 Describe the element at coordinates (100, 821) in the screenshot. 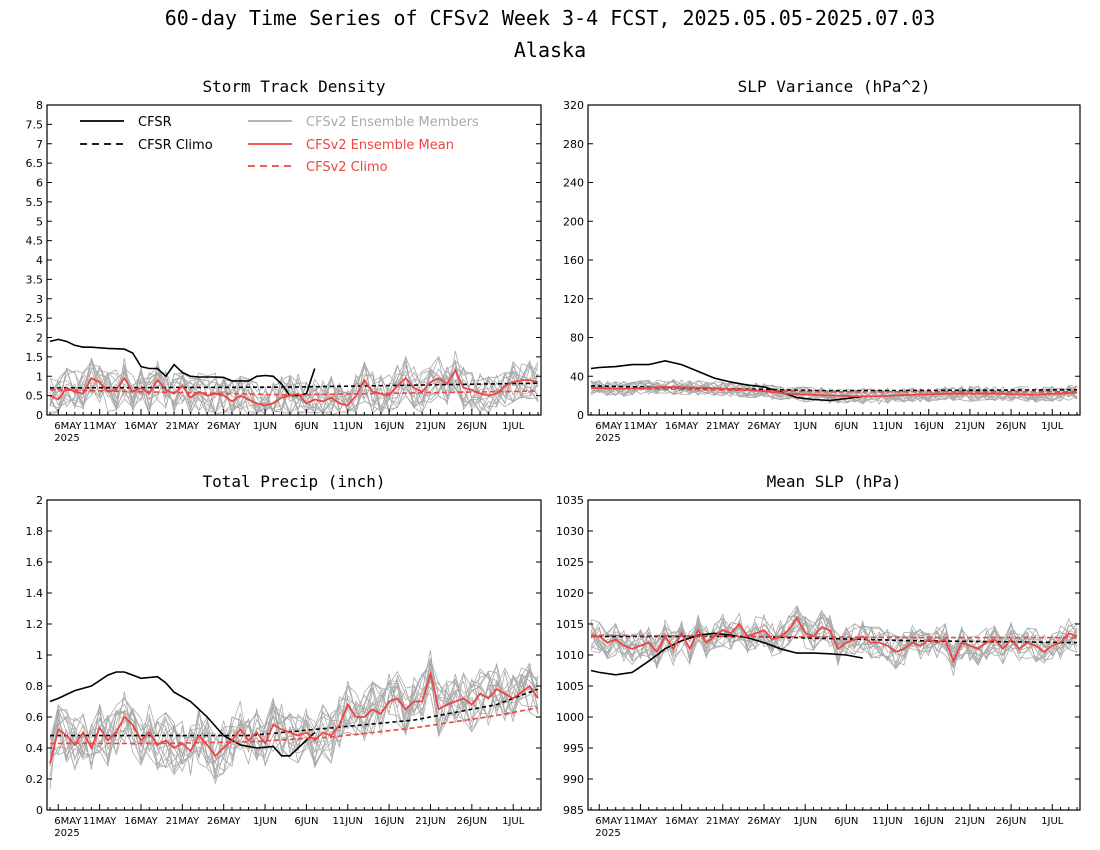

I see `total-precip-xtick-label: 11MAY` at that location.